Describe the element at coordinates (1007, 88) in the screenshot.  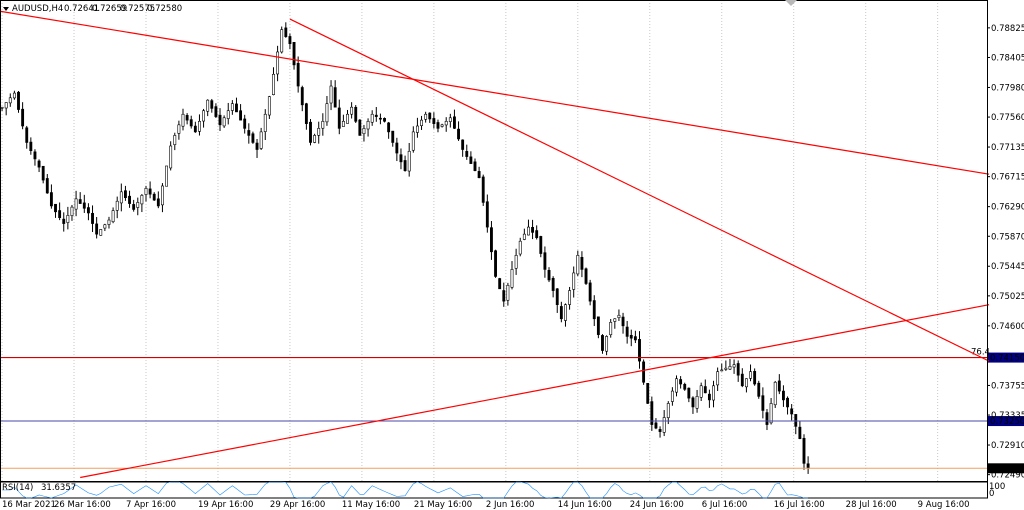
I see `y-tick-label: 0.77980` at that location.